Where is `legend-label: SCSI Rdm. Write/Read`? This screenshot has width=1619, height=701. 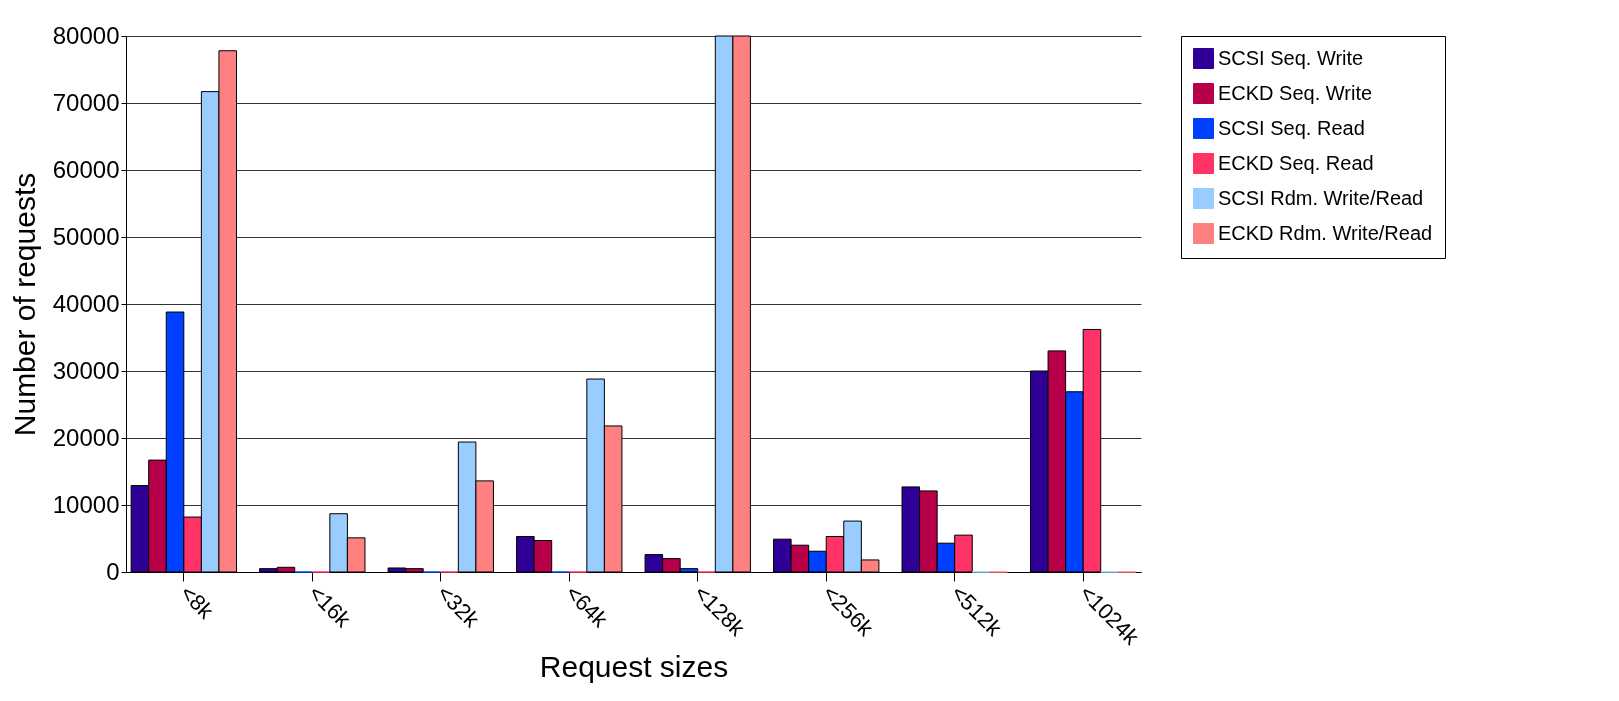
legend-label: SCSI Rdm. Write/Read is located at coordinates (1321, 197).